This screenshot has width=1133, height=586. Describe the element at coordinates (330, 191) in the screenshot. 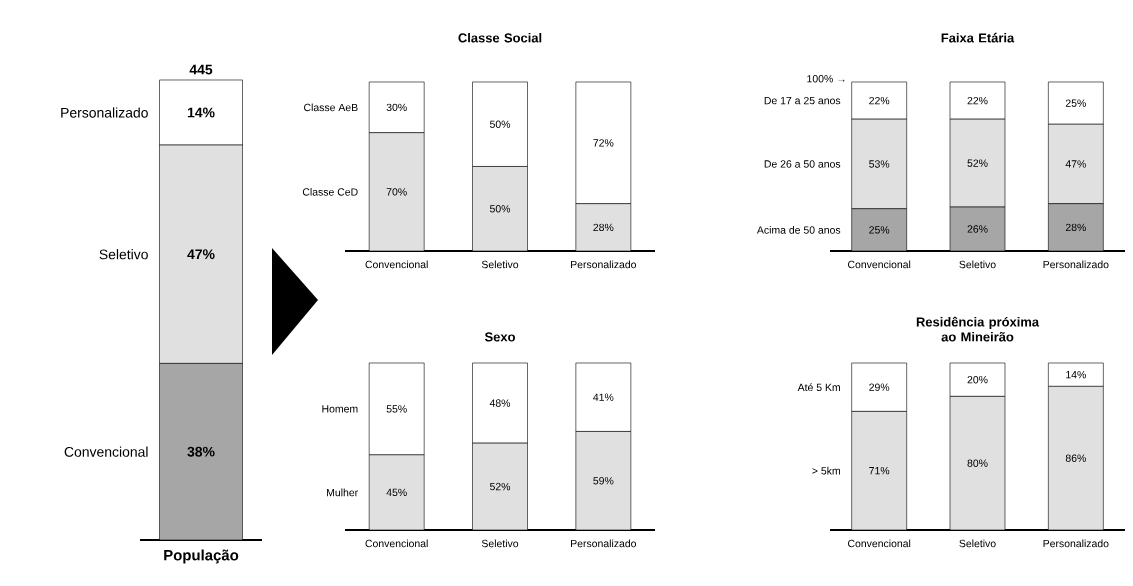

I see `series-label: Classe CeD` at that location.